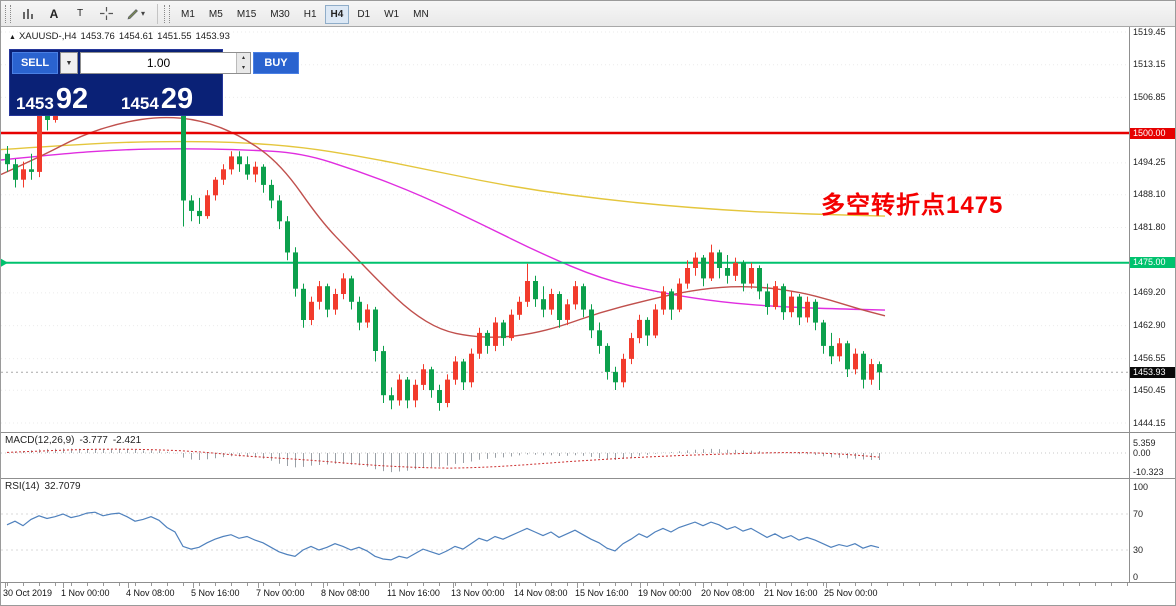 Image resolution: width=1176 pixels, height=606 pixels. What do you see at coordinates (728, 593) in the screenshot?
I see `time-axis-label: 20 Nov 08:00` at bounding box center [728, 593].